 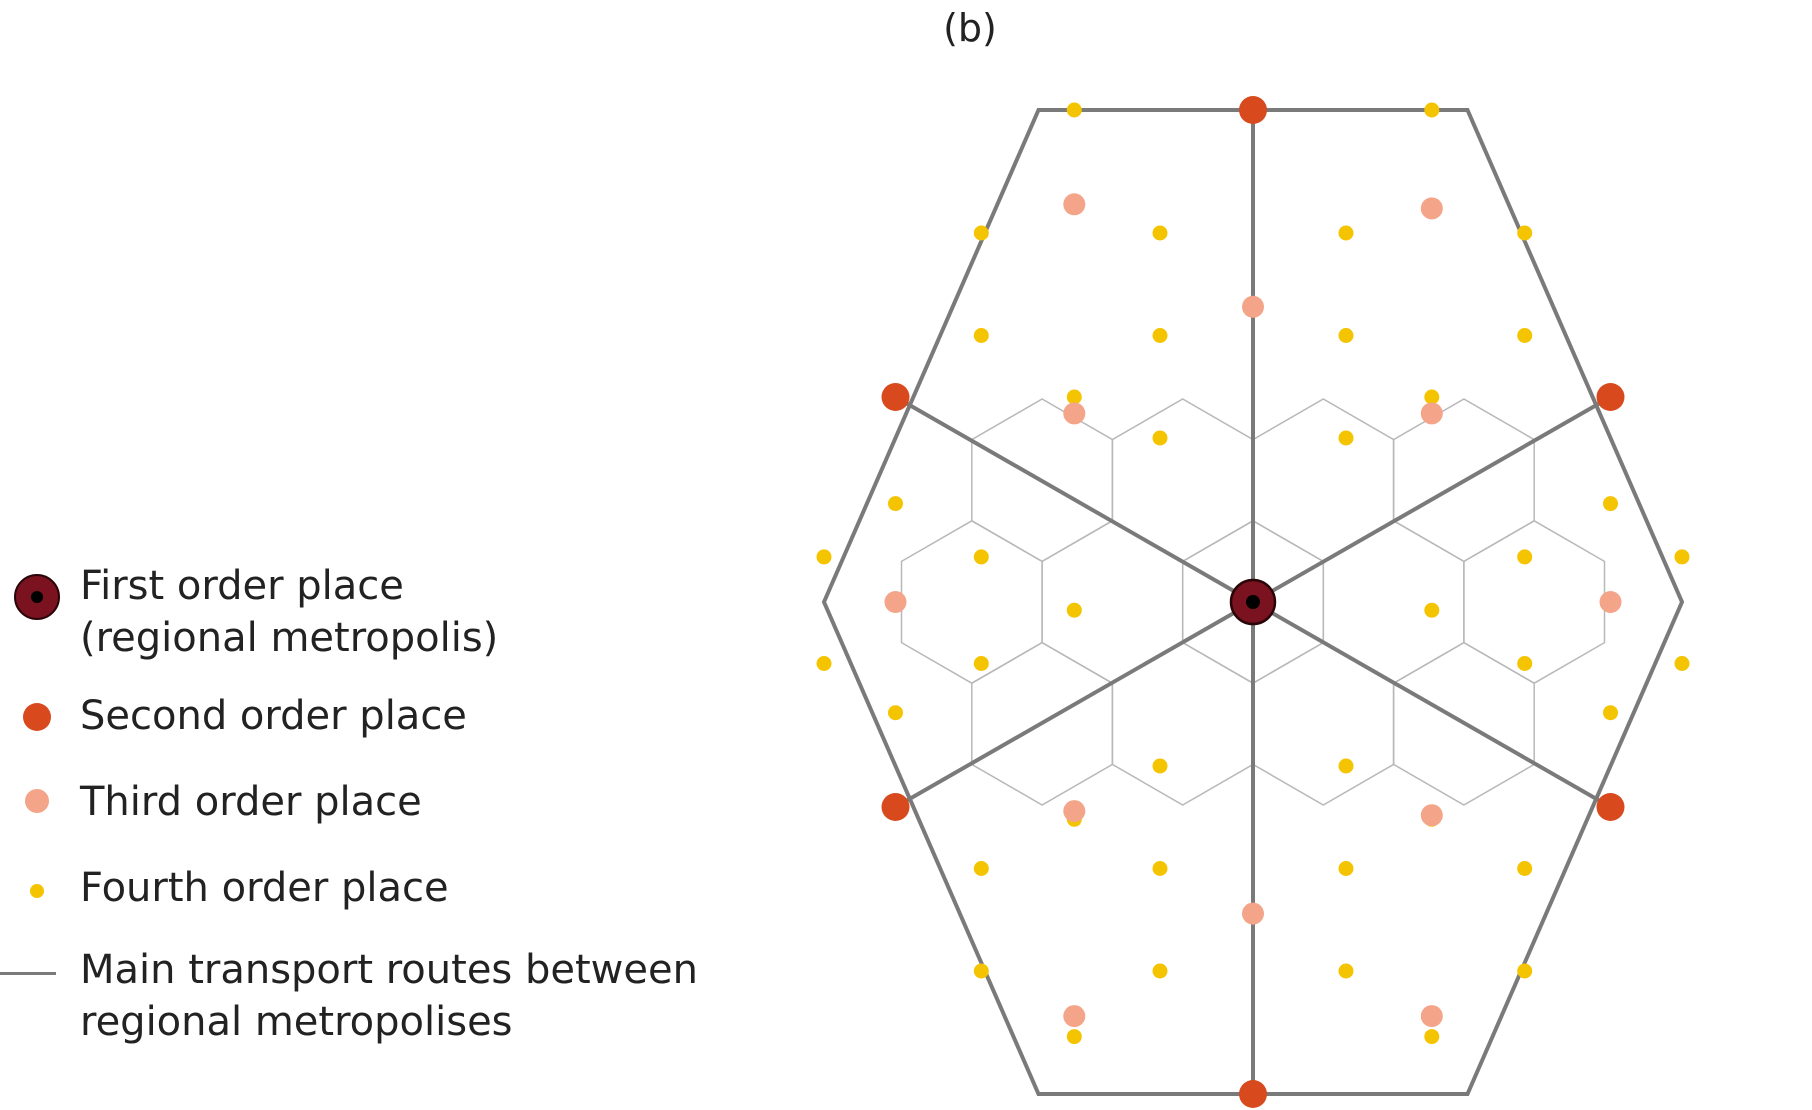 I want to click on legend-label-third-order: Third order place, so click(x=251, y=802).